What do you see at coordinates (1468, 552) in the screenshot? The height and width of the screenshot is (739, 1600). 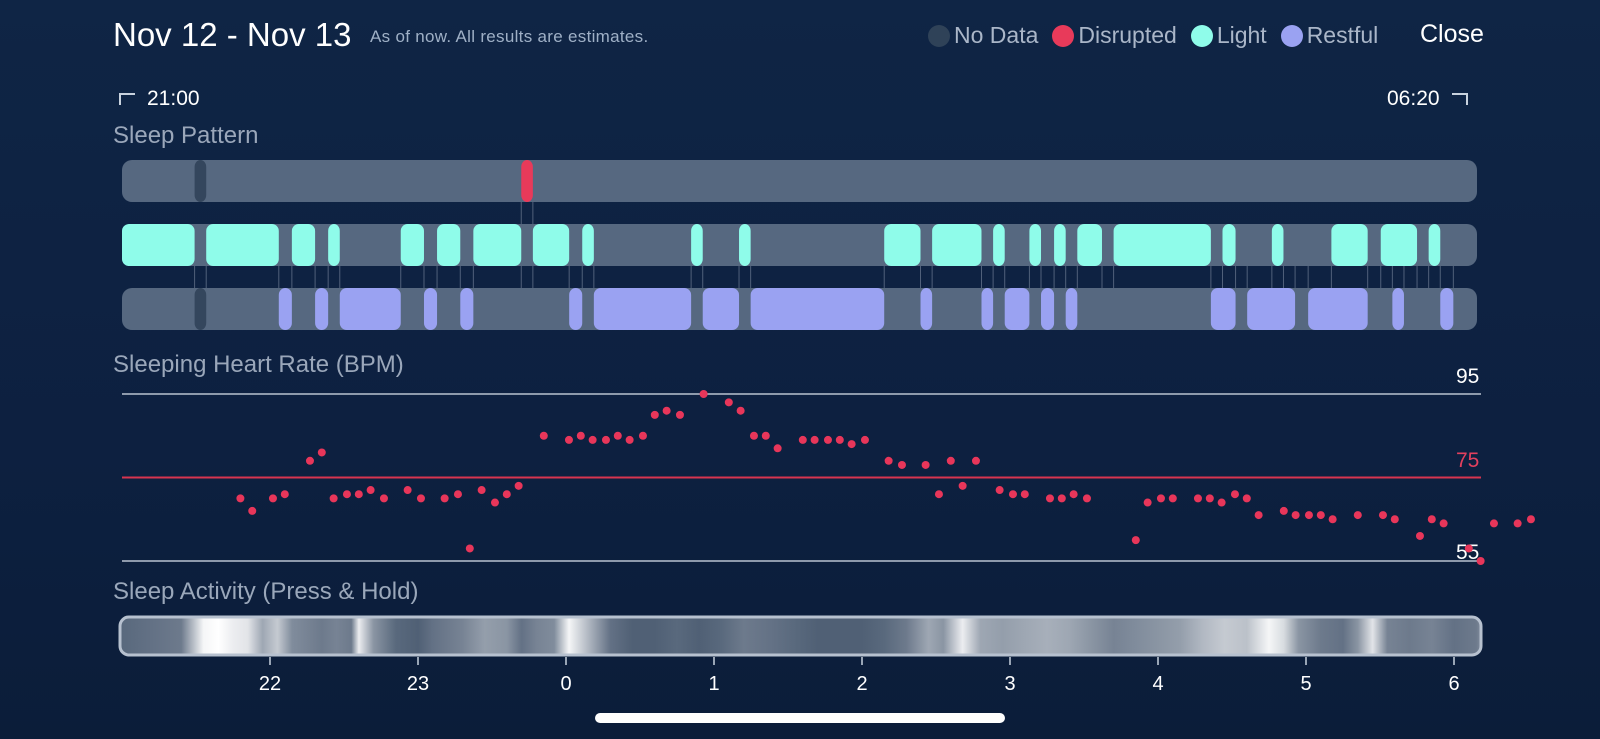 I see `hr-min-label: 55` at bounding box center [1468, 552].